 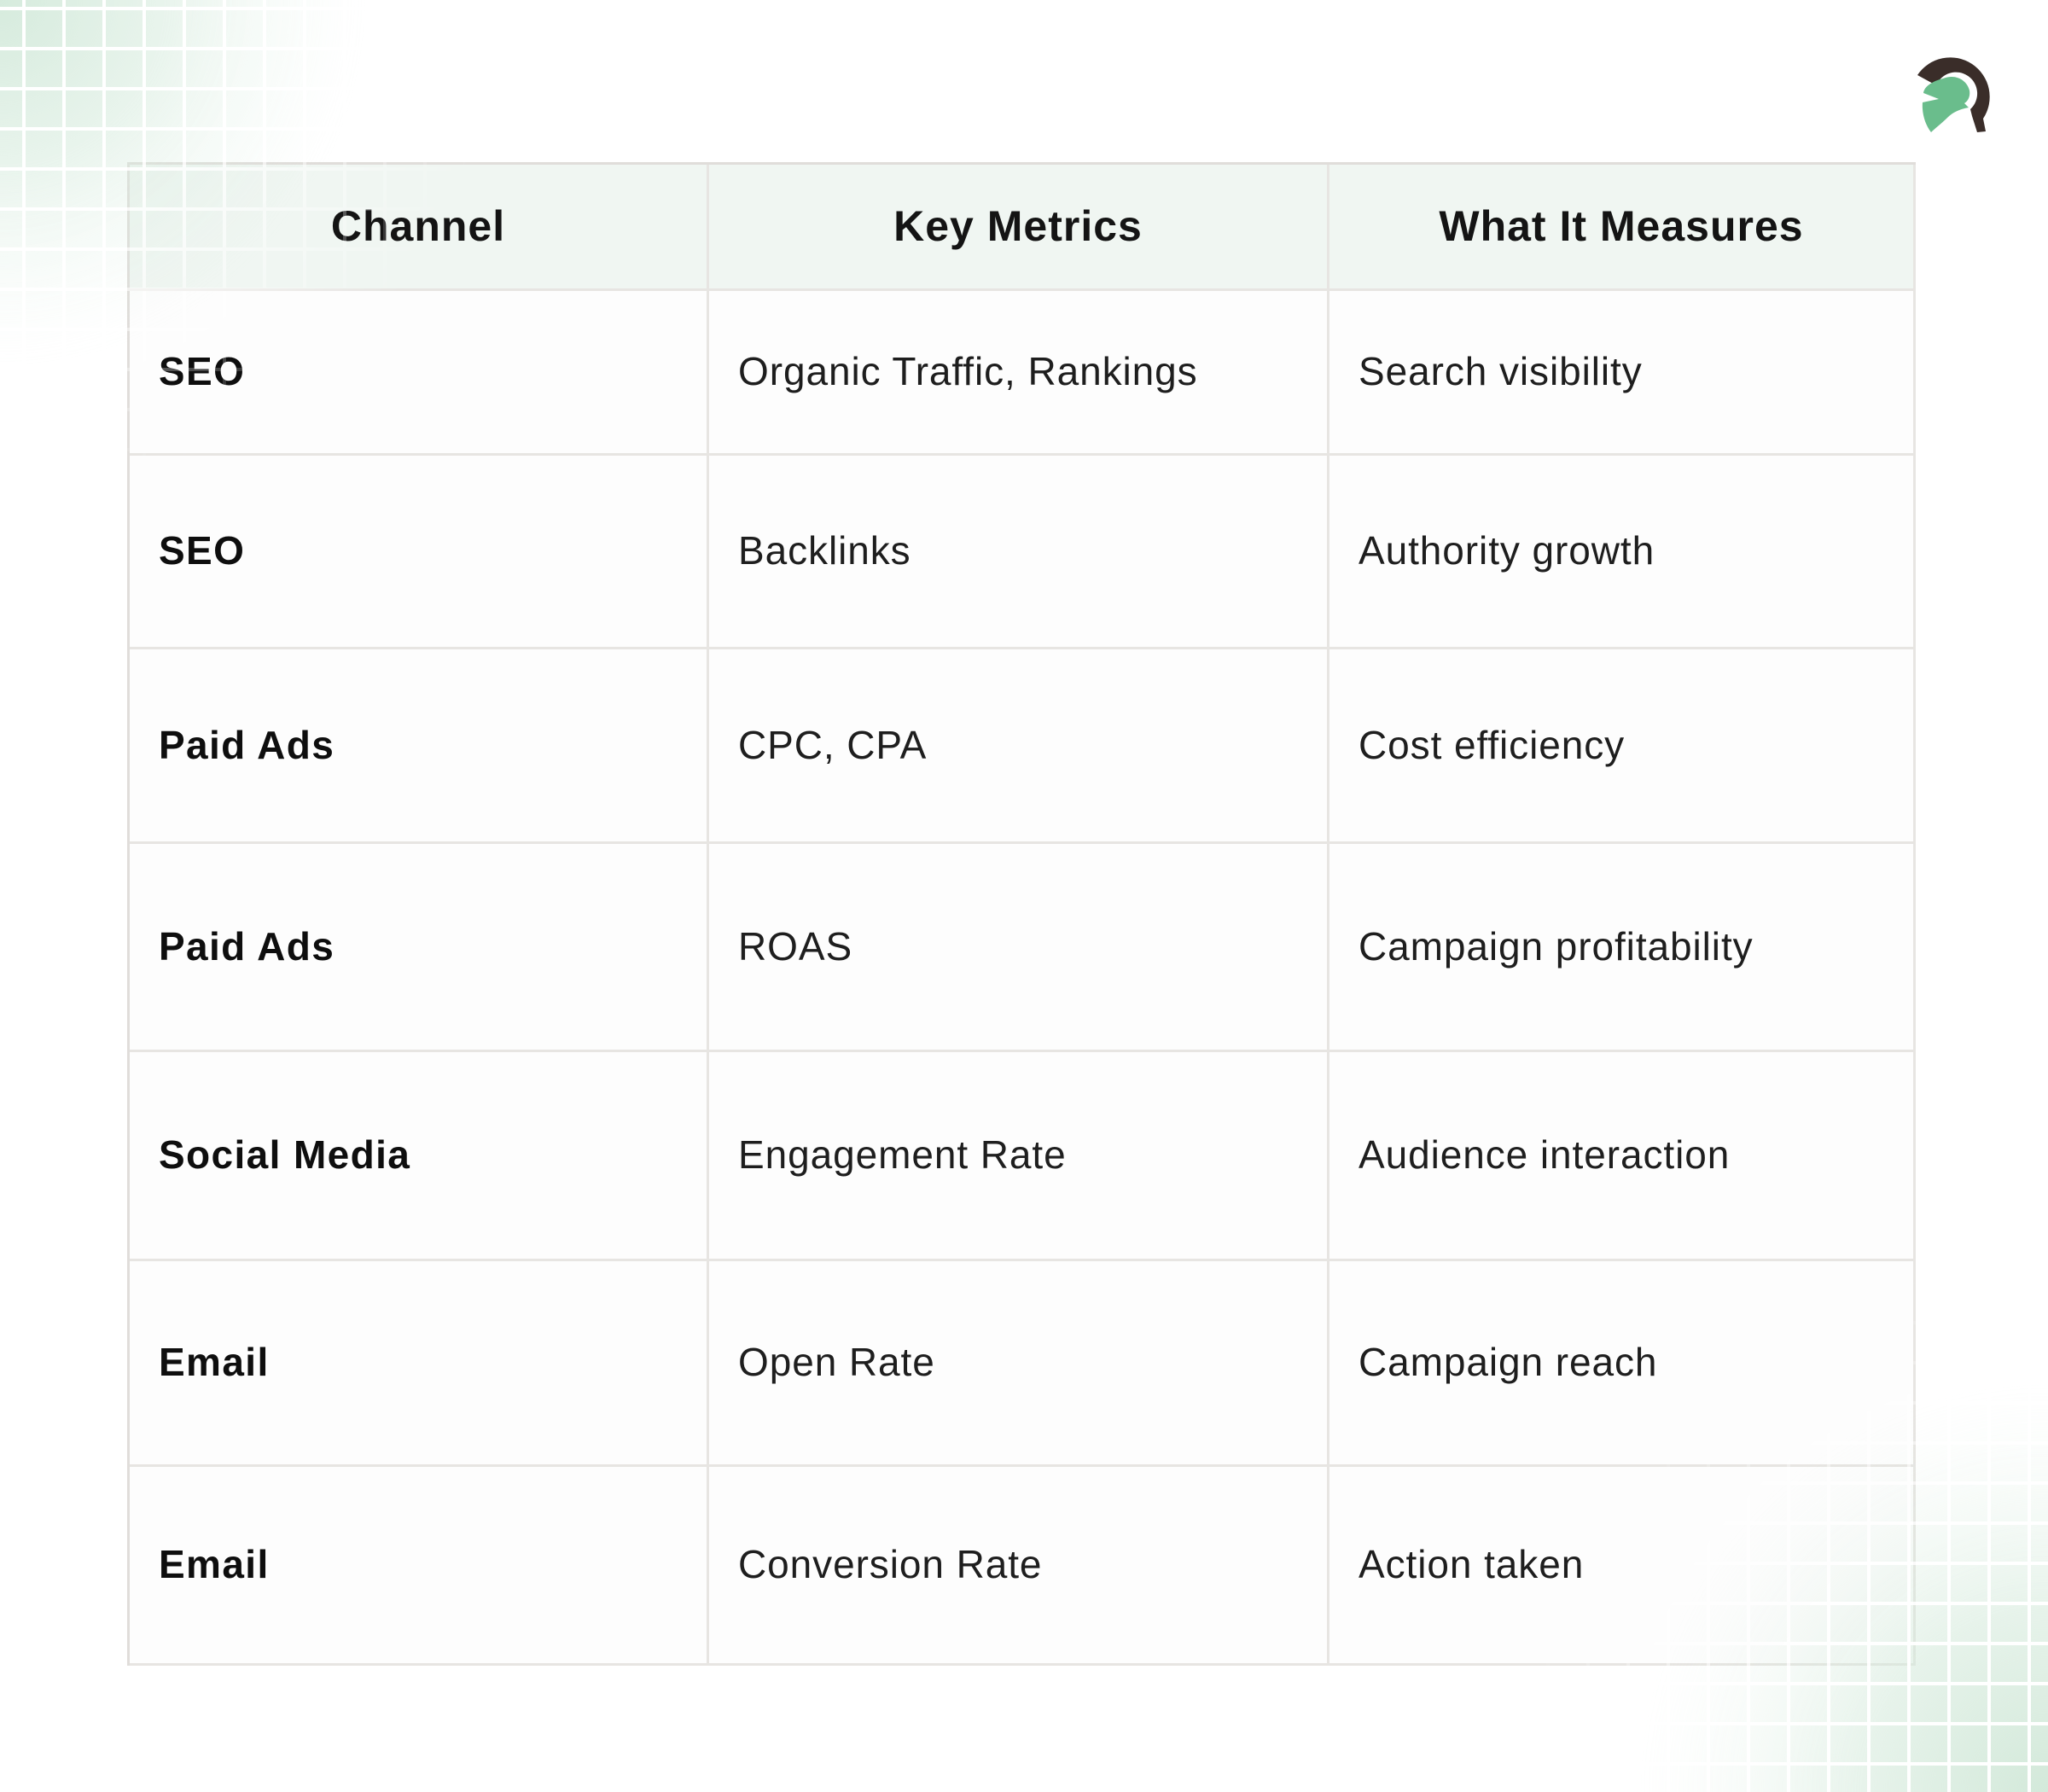 What do you see at coordinates (1622, 552) in the screenshot?
I see `cell-measures: Authority growth` at bounding box center [1622, 552].